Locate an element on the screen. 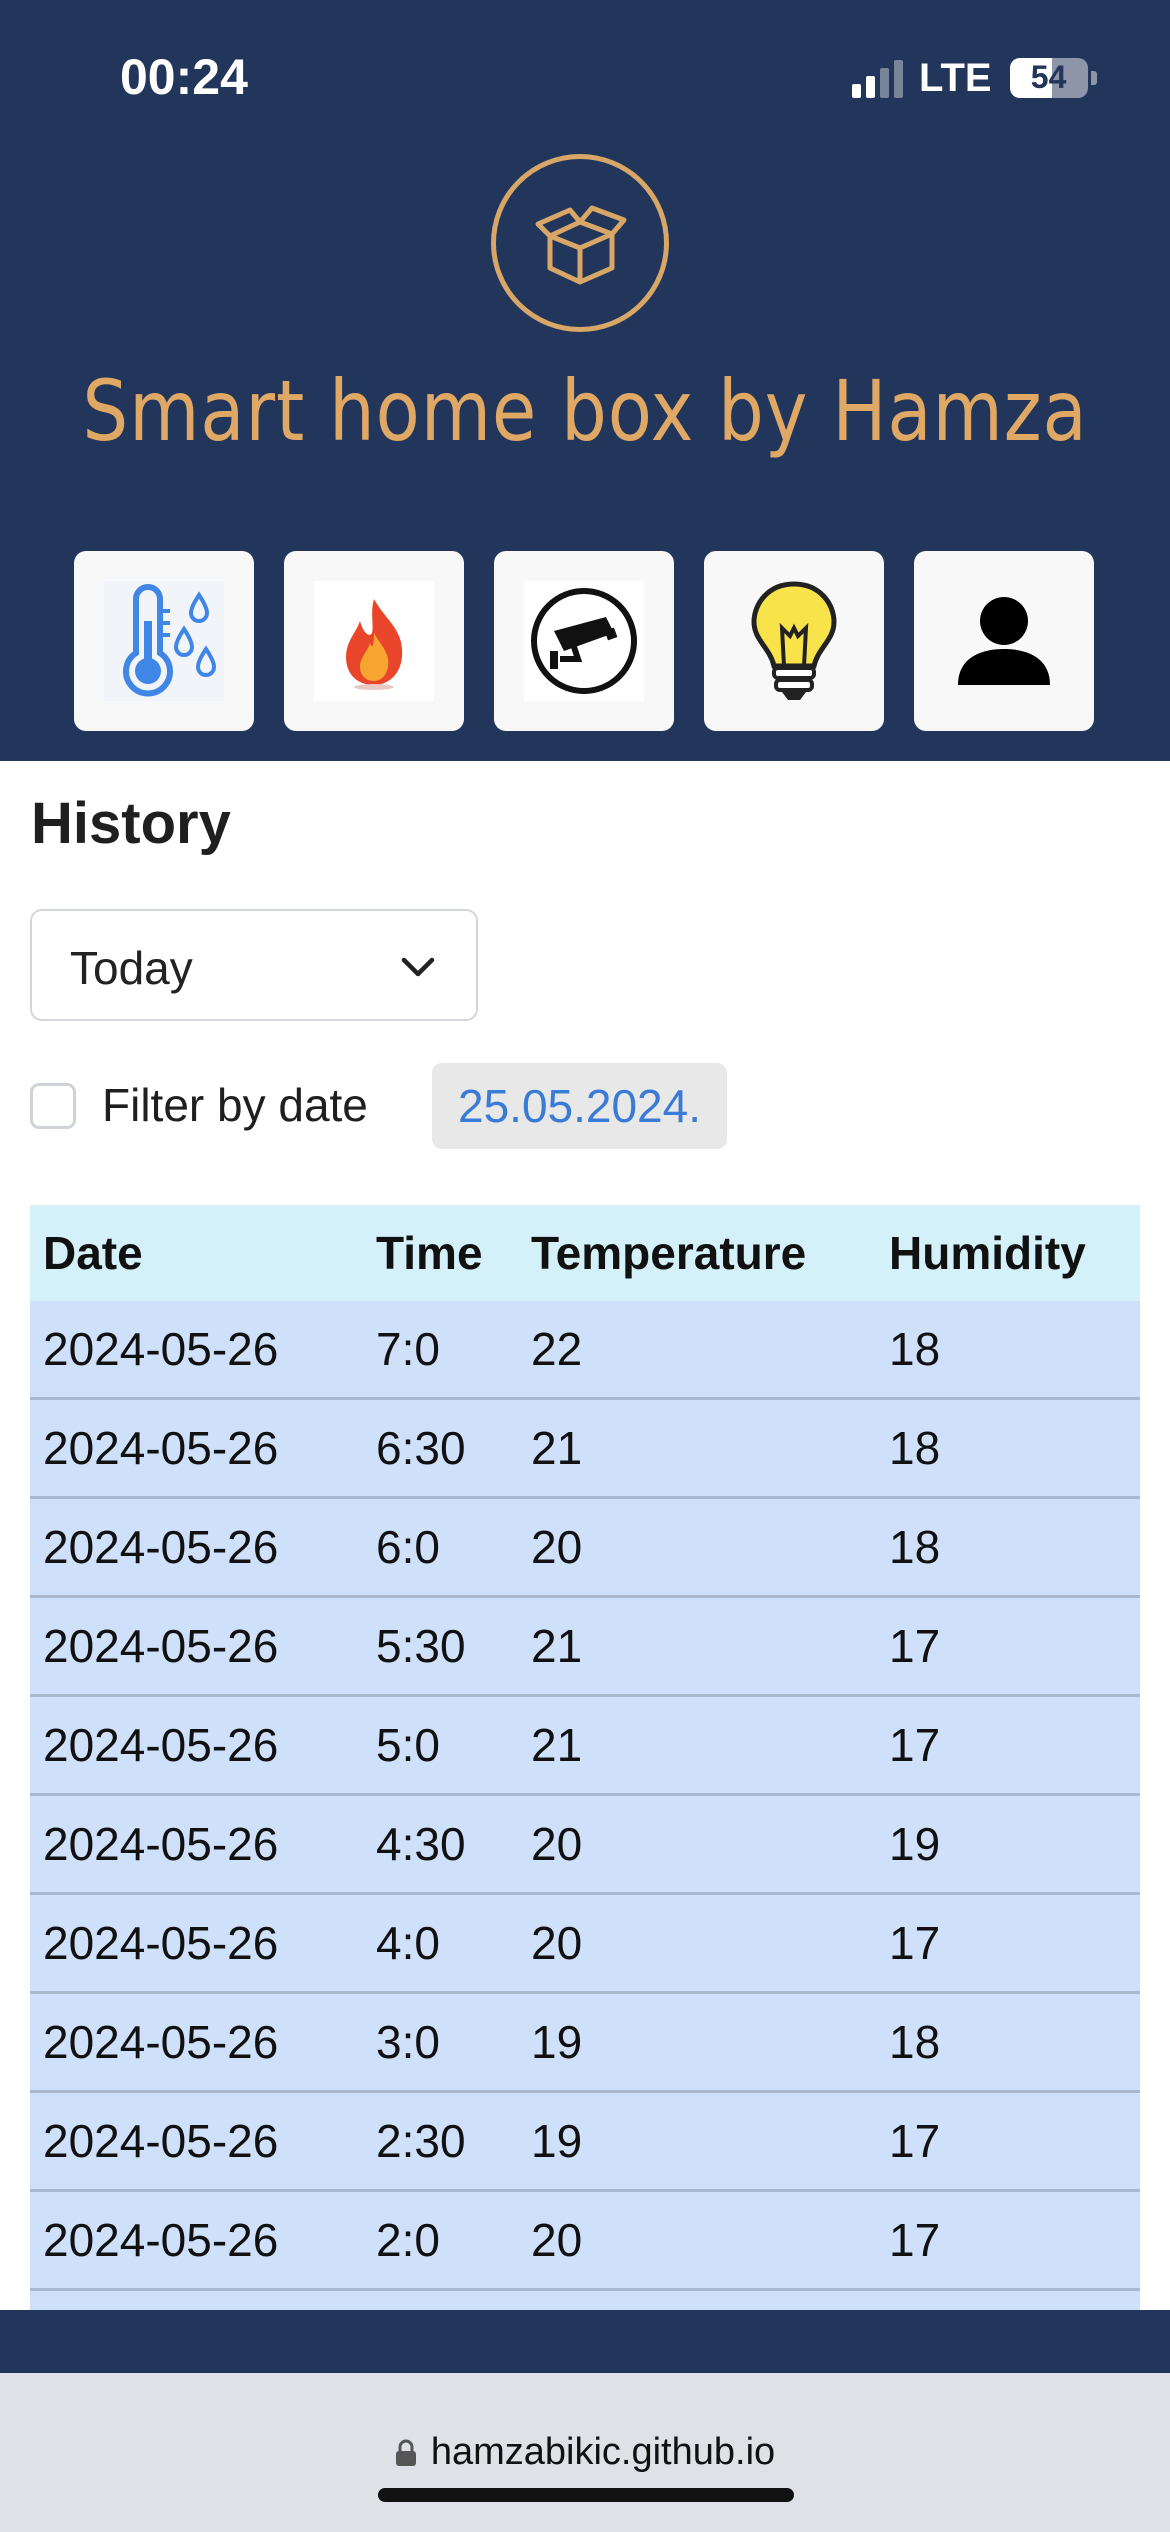 This screenshot has width=1170, height=2532. column-header-time: Time is located at coordinates (440, 1253).